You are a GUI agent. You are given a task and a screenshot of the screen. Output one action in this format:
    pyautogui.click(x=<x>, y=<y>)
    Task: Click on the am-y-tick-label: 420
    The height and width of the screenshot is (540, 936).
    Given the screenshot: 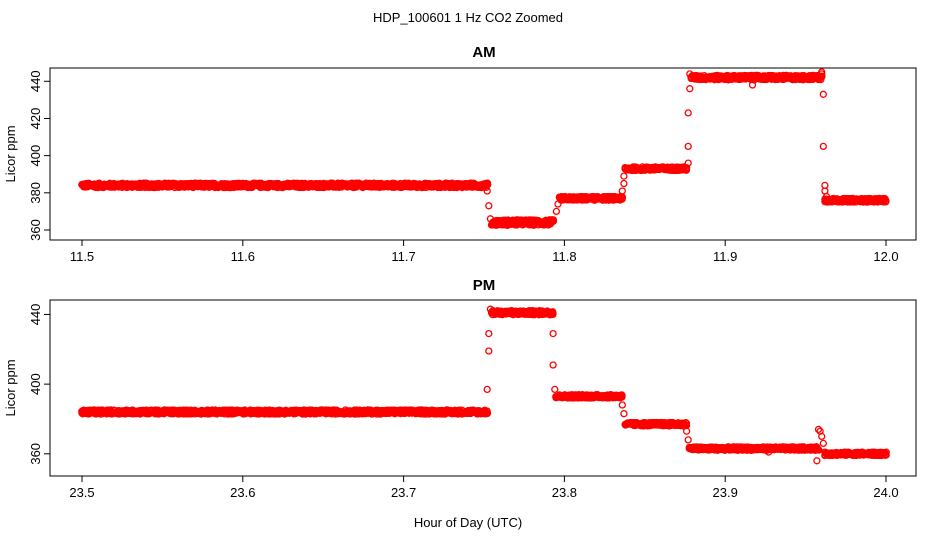 What is the action you would take?
    pyautogui.click(x=35, y=119)
    